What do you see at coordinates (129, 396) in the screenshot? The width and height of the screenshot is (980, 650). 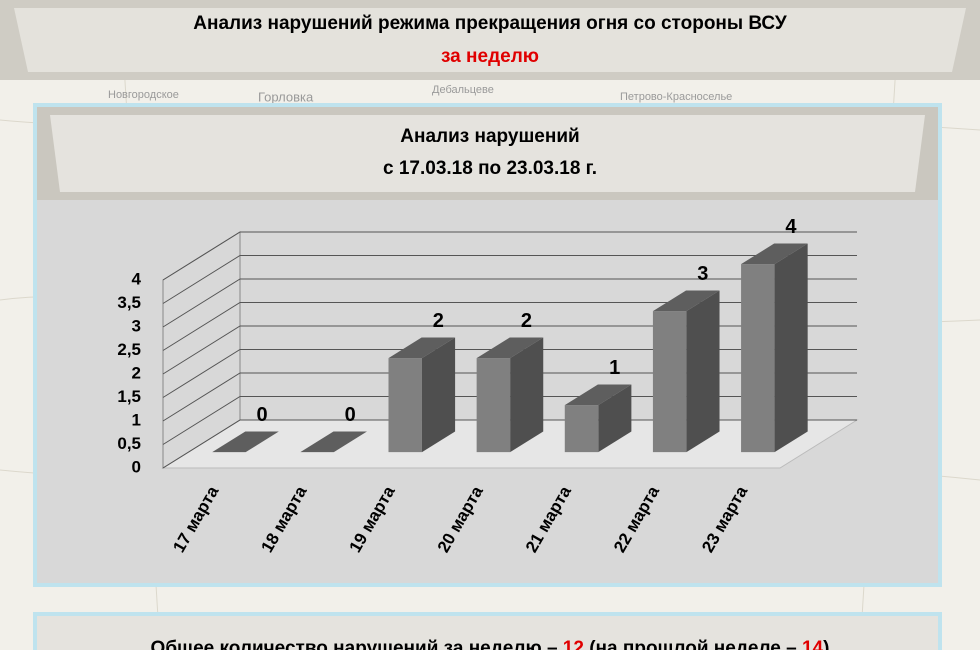 I see `y-tick-label: 1,5` at bounding box center [129, 396].